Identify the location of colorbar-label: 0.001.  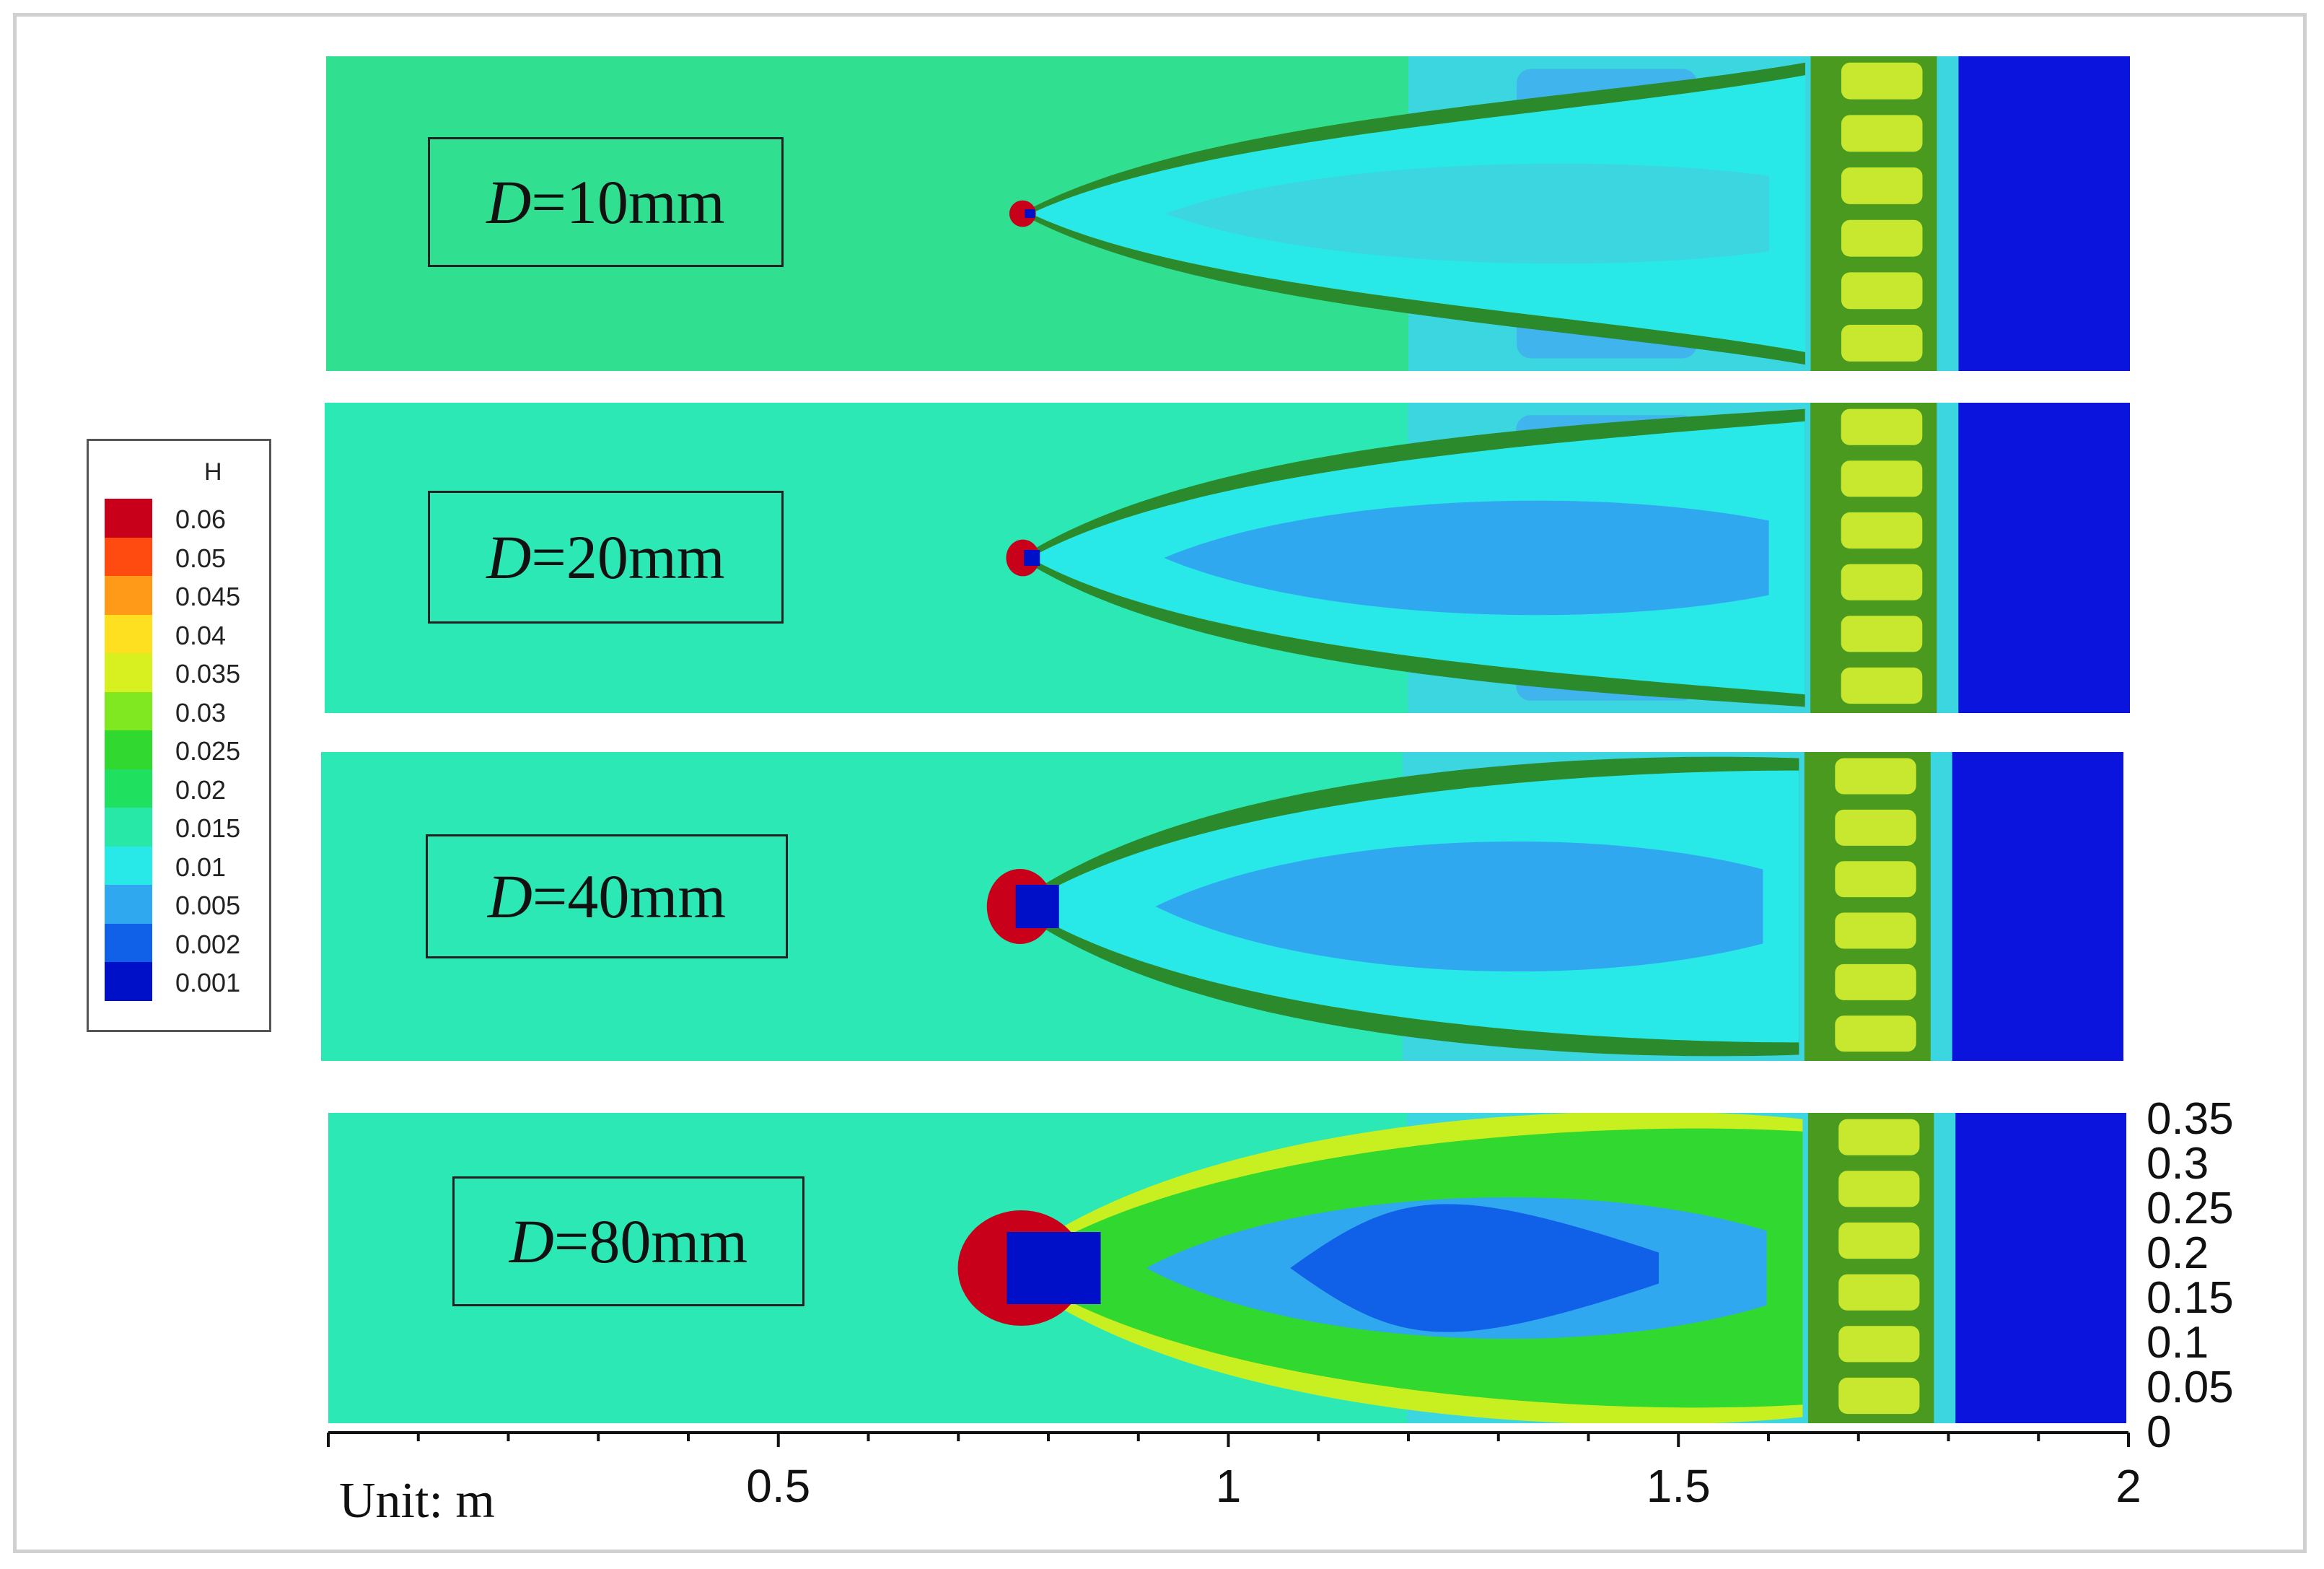
(208, 982).